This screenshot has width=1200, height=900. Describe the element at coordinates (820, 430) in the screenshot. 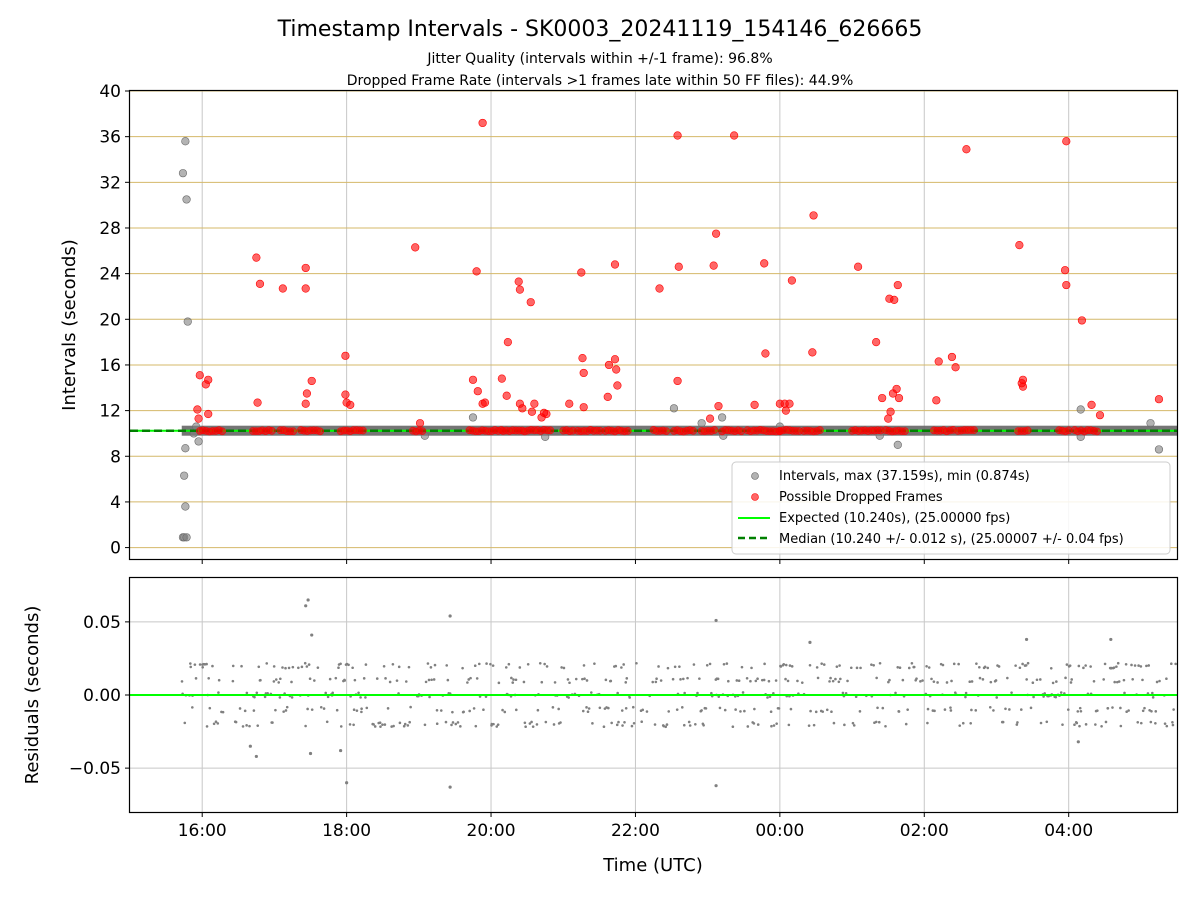

I see `dropped-frame-band-point` at that location.